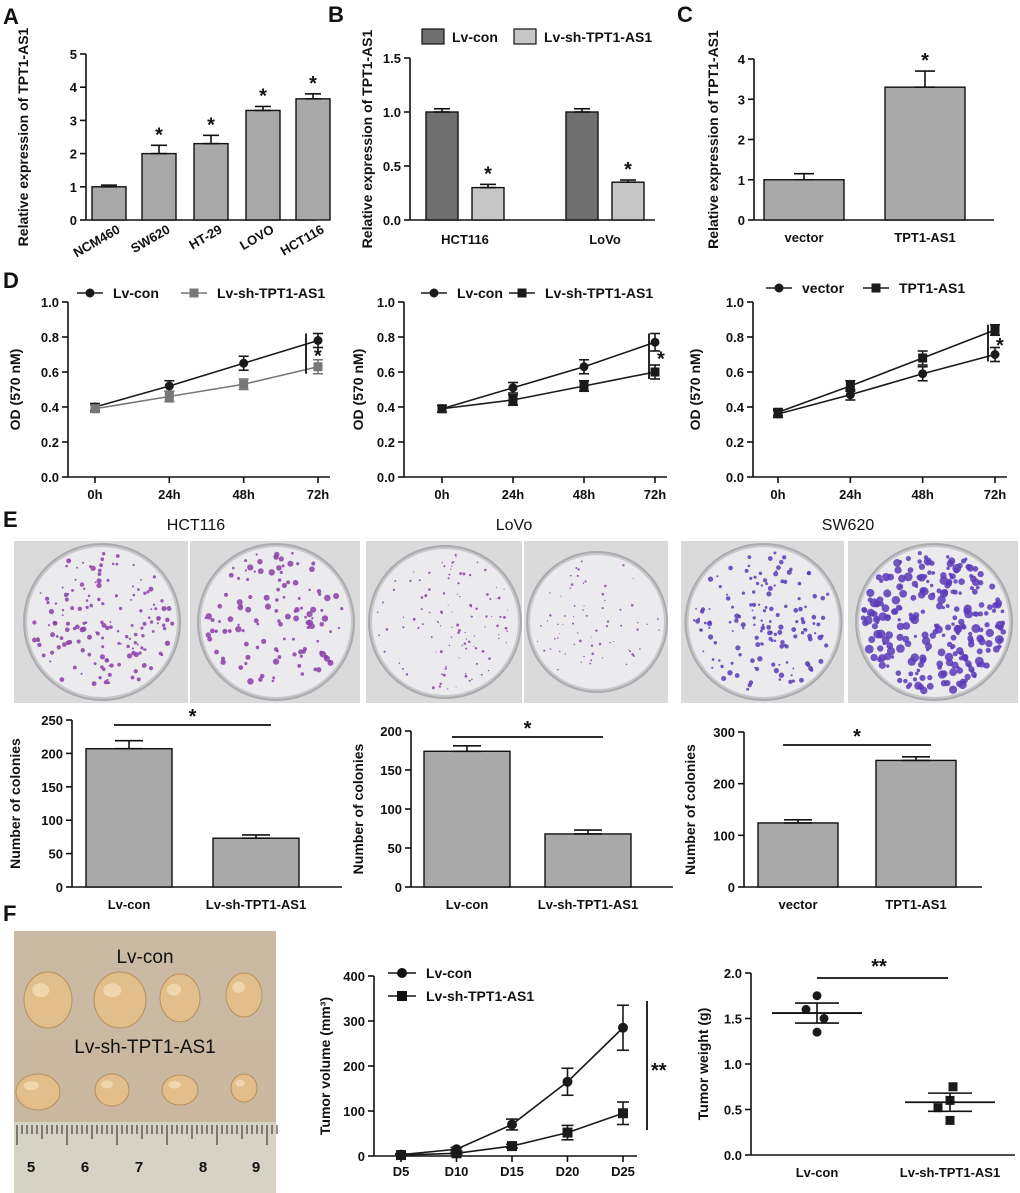  I want to click on chart-a-xtick-label: HT-29, so click(205, 237).